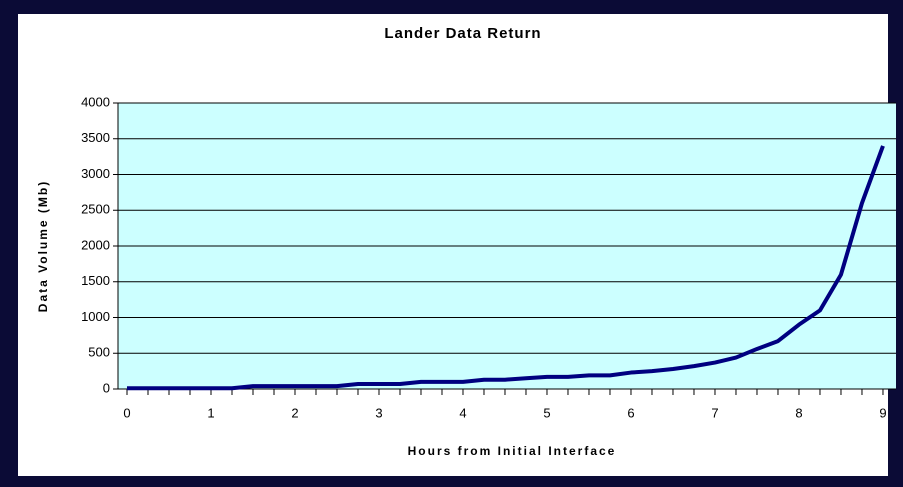 This screenshot has width=903, height=487. Describe the element at coordinates (126, 412) in the screenshot. I see `x-tick-label: 0` at that location.